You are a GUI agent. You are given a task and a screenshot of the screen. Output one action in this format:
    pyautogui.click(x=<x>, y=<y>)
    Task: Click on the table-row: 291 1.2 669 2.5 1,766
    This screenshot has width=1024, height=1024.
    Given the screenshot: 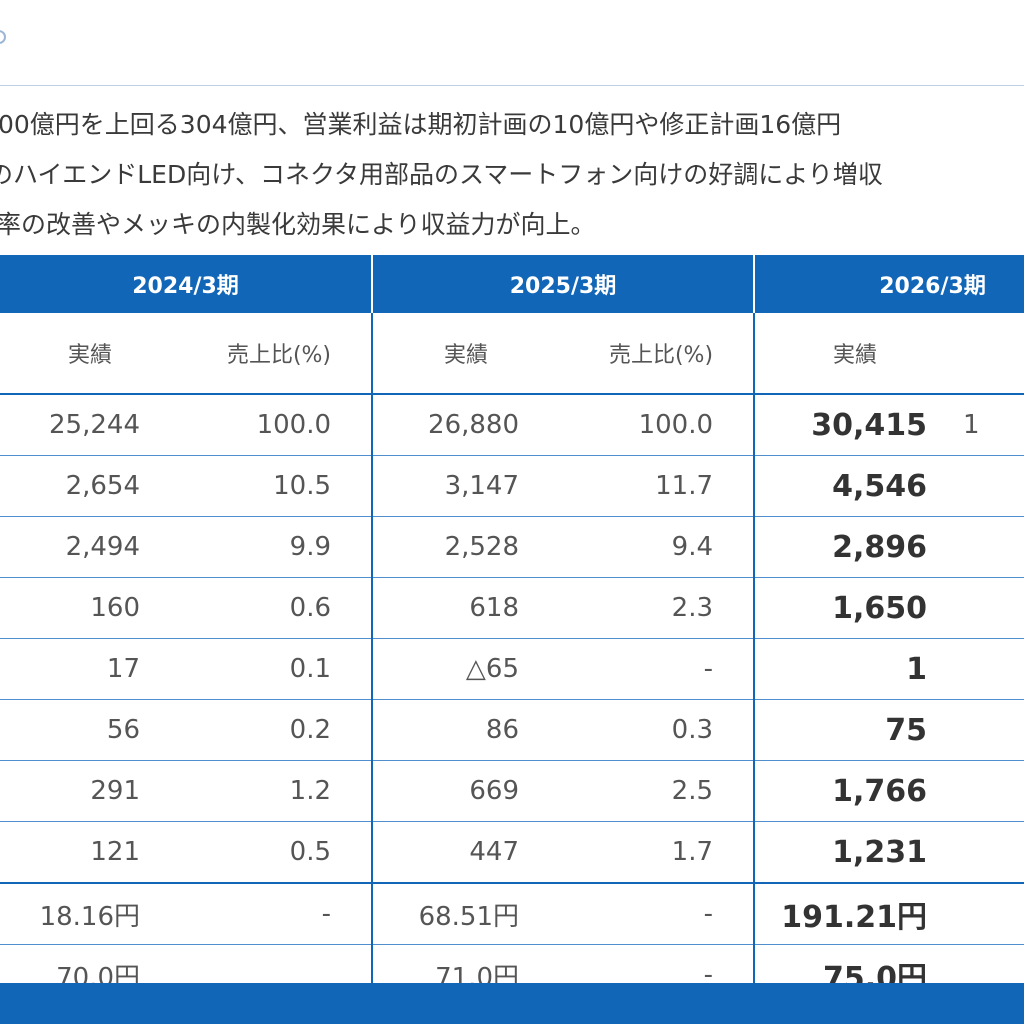 What is the action you would take?
    pyautogui.click(x=512, y=791)
    